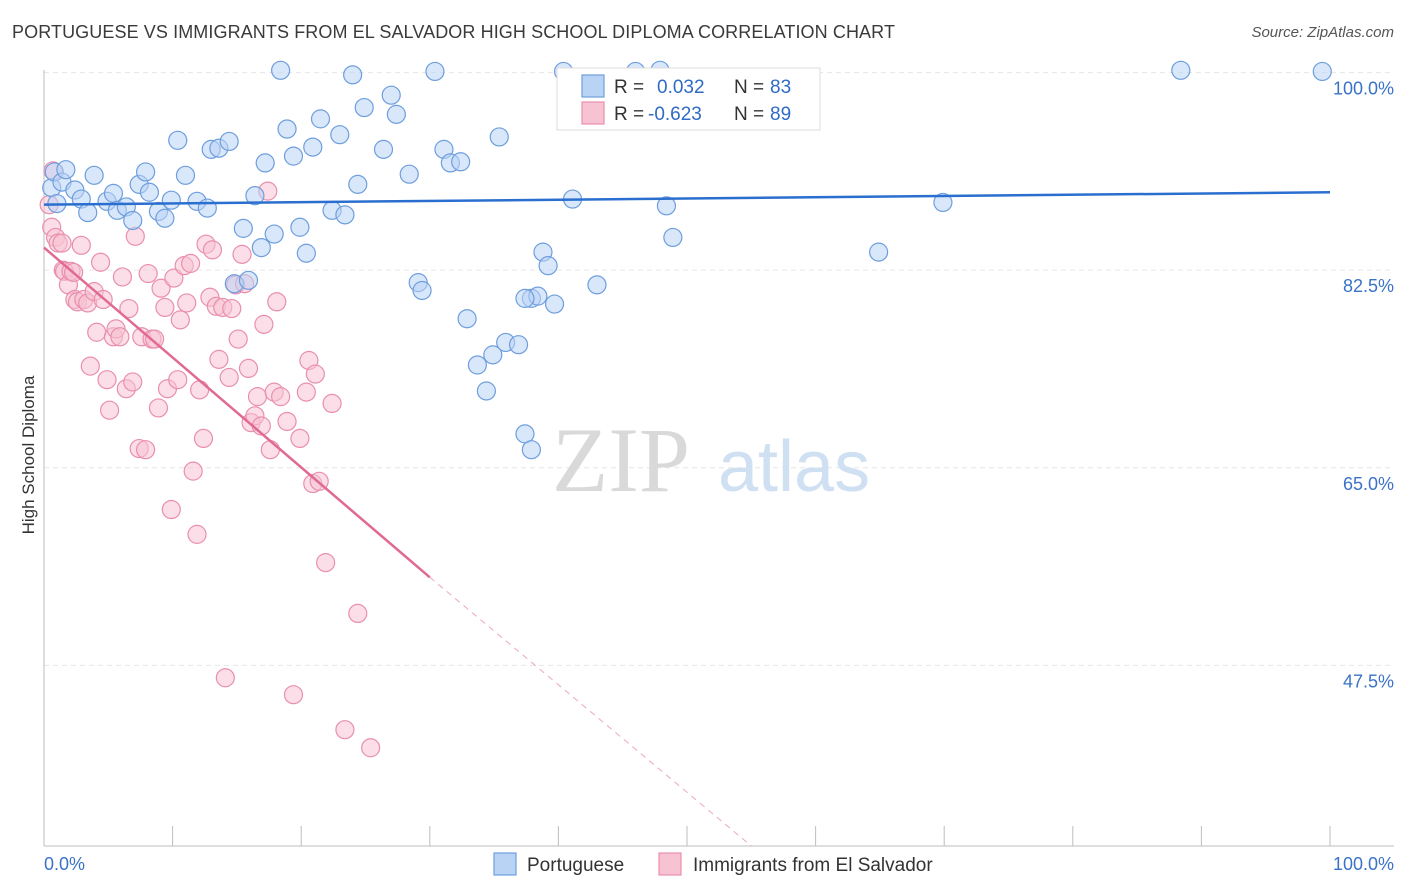  What do you see at coordinates (575, 865) in the screenshot?
I see `bottom-legend-portuguese: Portuguese` at bounding box center [575, 865].